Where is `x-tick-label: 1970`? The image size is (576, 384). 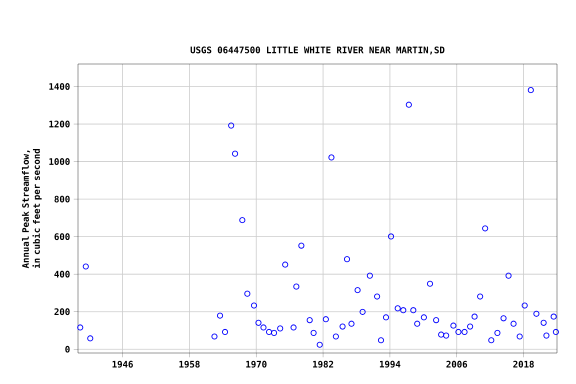 x-tick-label: 1970 is located at coordinates (256, 364).